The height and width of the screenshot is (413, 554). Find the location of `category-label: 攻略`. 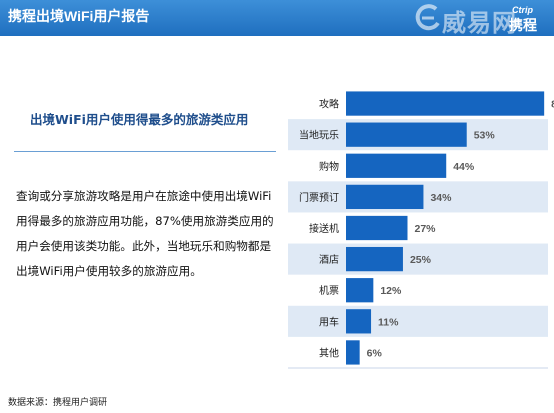

category-label: 攻略 is located at coordinates (329, 104).